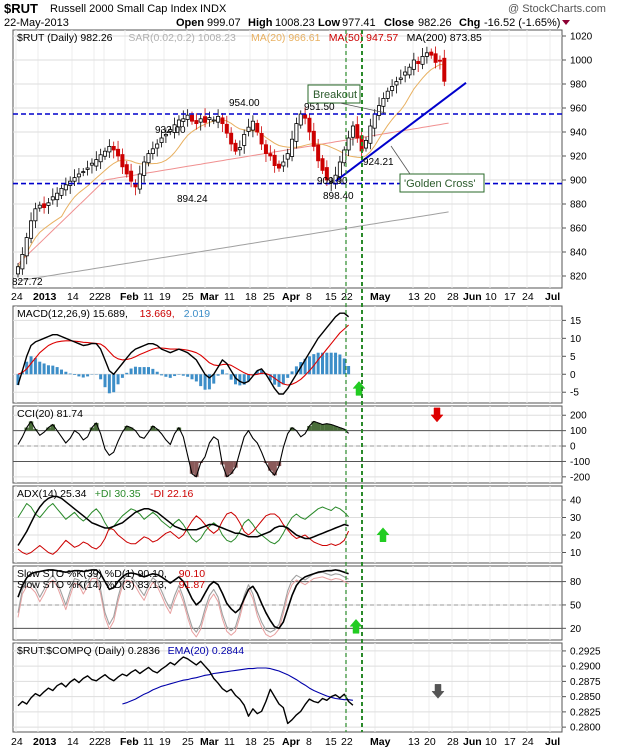 This screenshot has width=620, height=750. What do you see at coordinates (129, 297) in the screenshot?
I see `x-tick-label: Feb` at bounding box center [129, 297].